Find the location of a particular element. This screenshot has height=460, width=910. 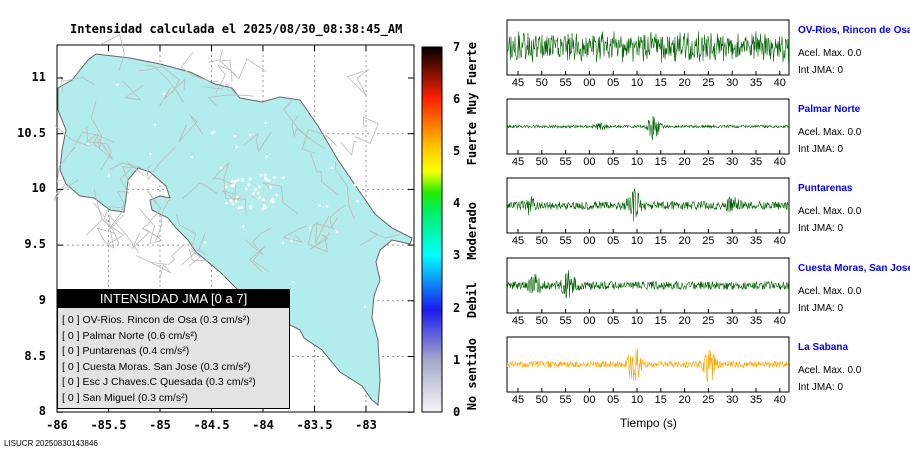

lat-tick-label: 9.5 is located at coordinates (35, 244).